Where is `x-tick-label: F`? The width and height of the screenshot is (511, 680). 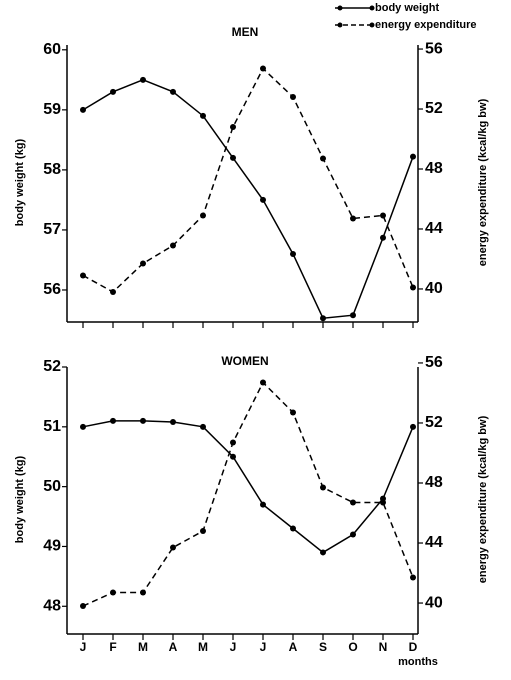 x-tick-label: F is located at coordinates (112, 647).